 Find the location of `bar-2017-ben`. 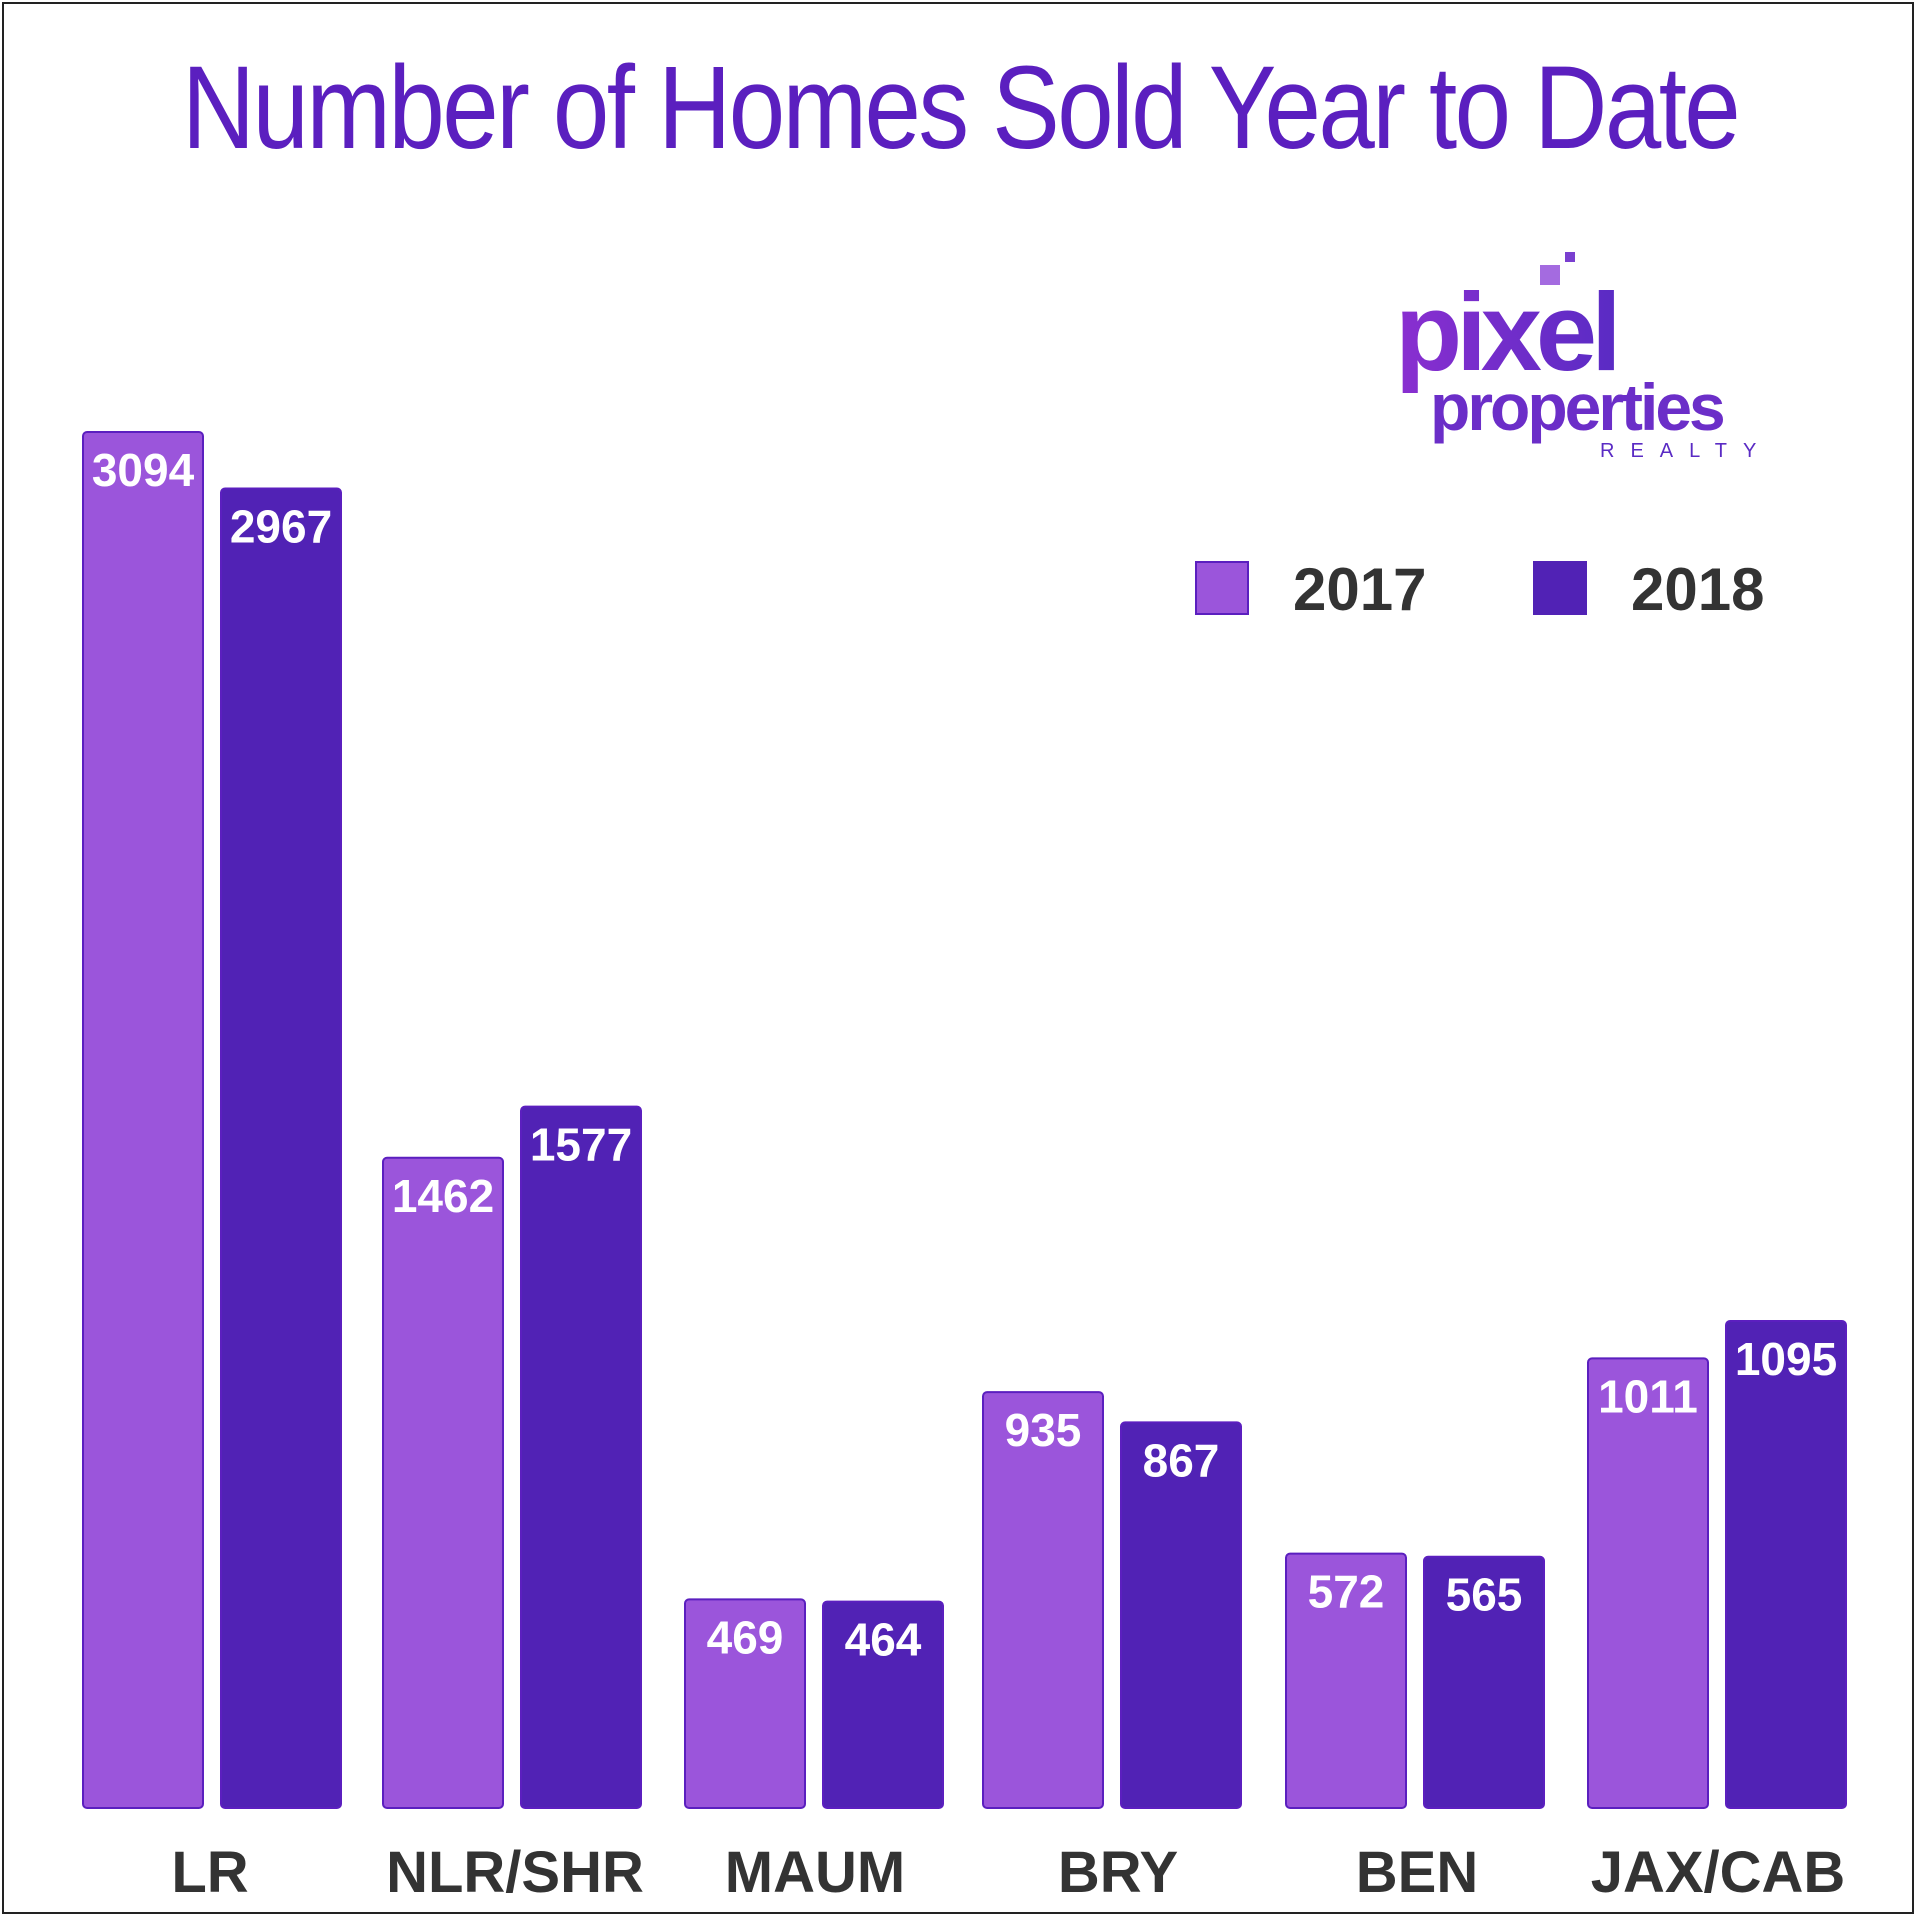

bar-2017-ben is located at coordinates (1346, 1680).